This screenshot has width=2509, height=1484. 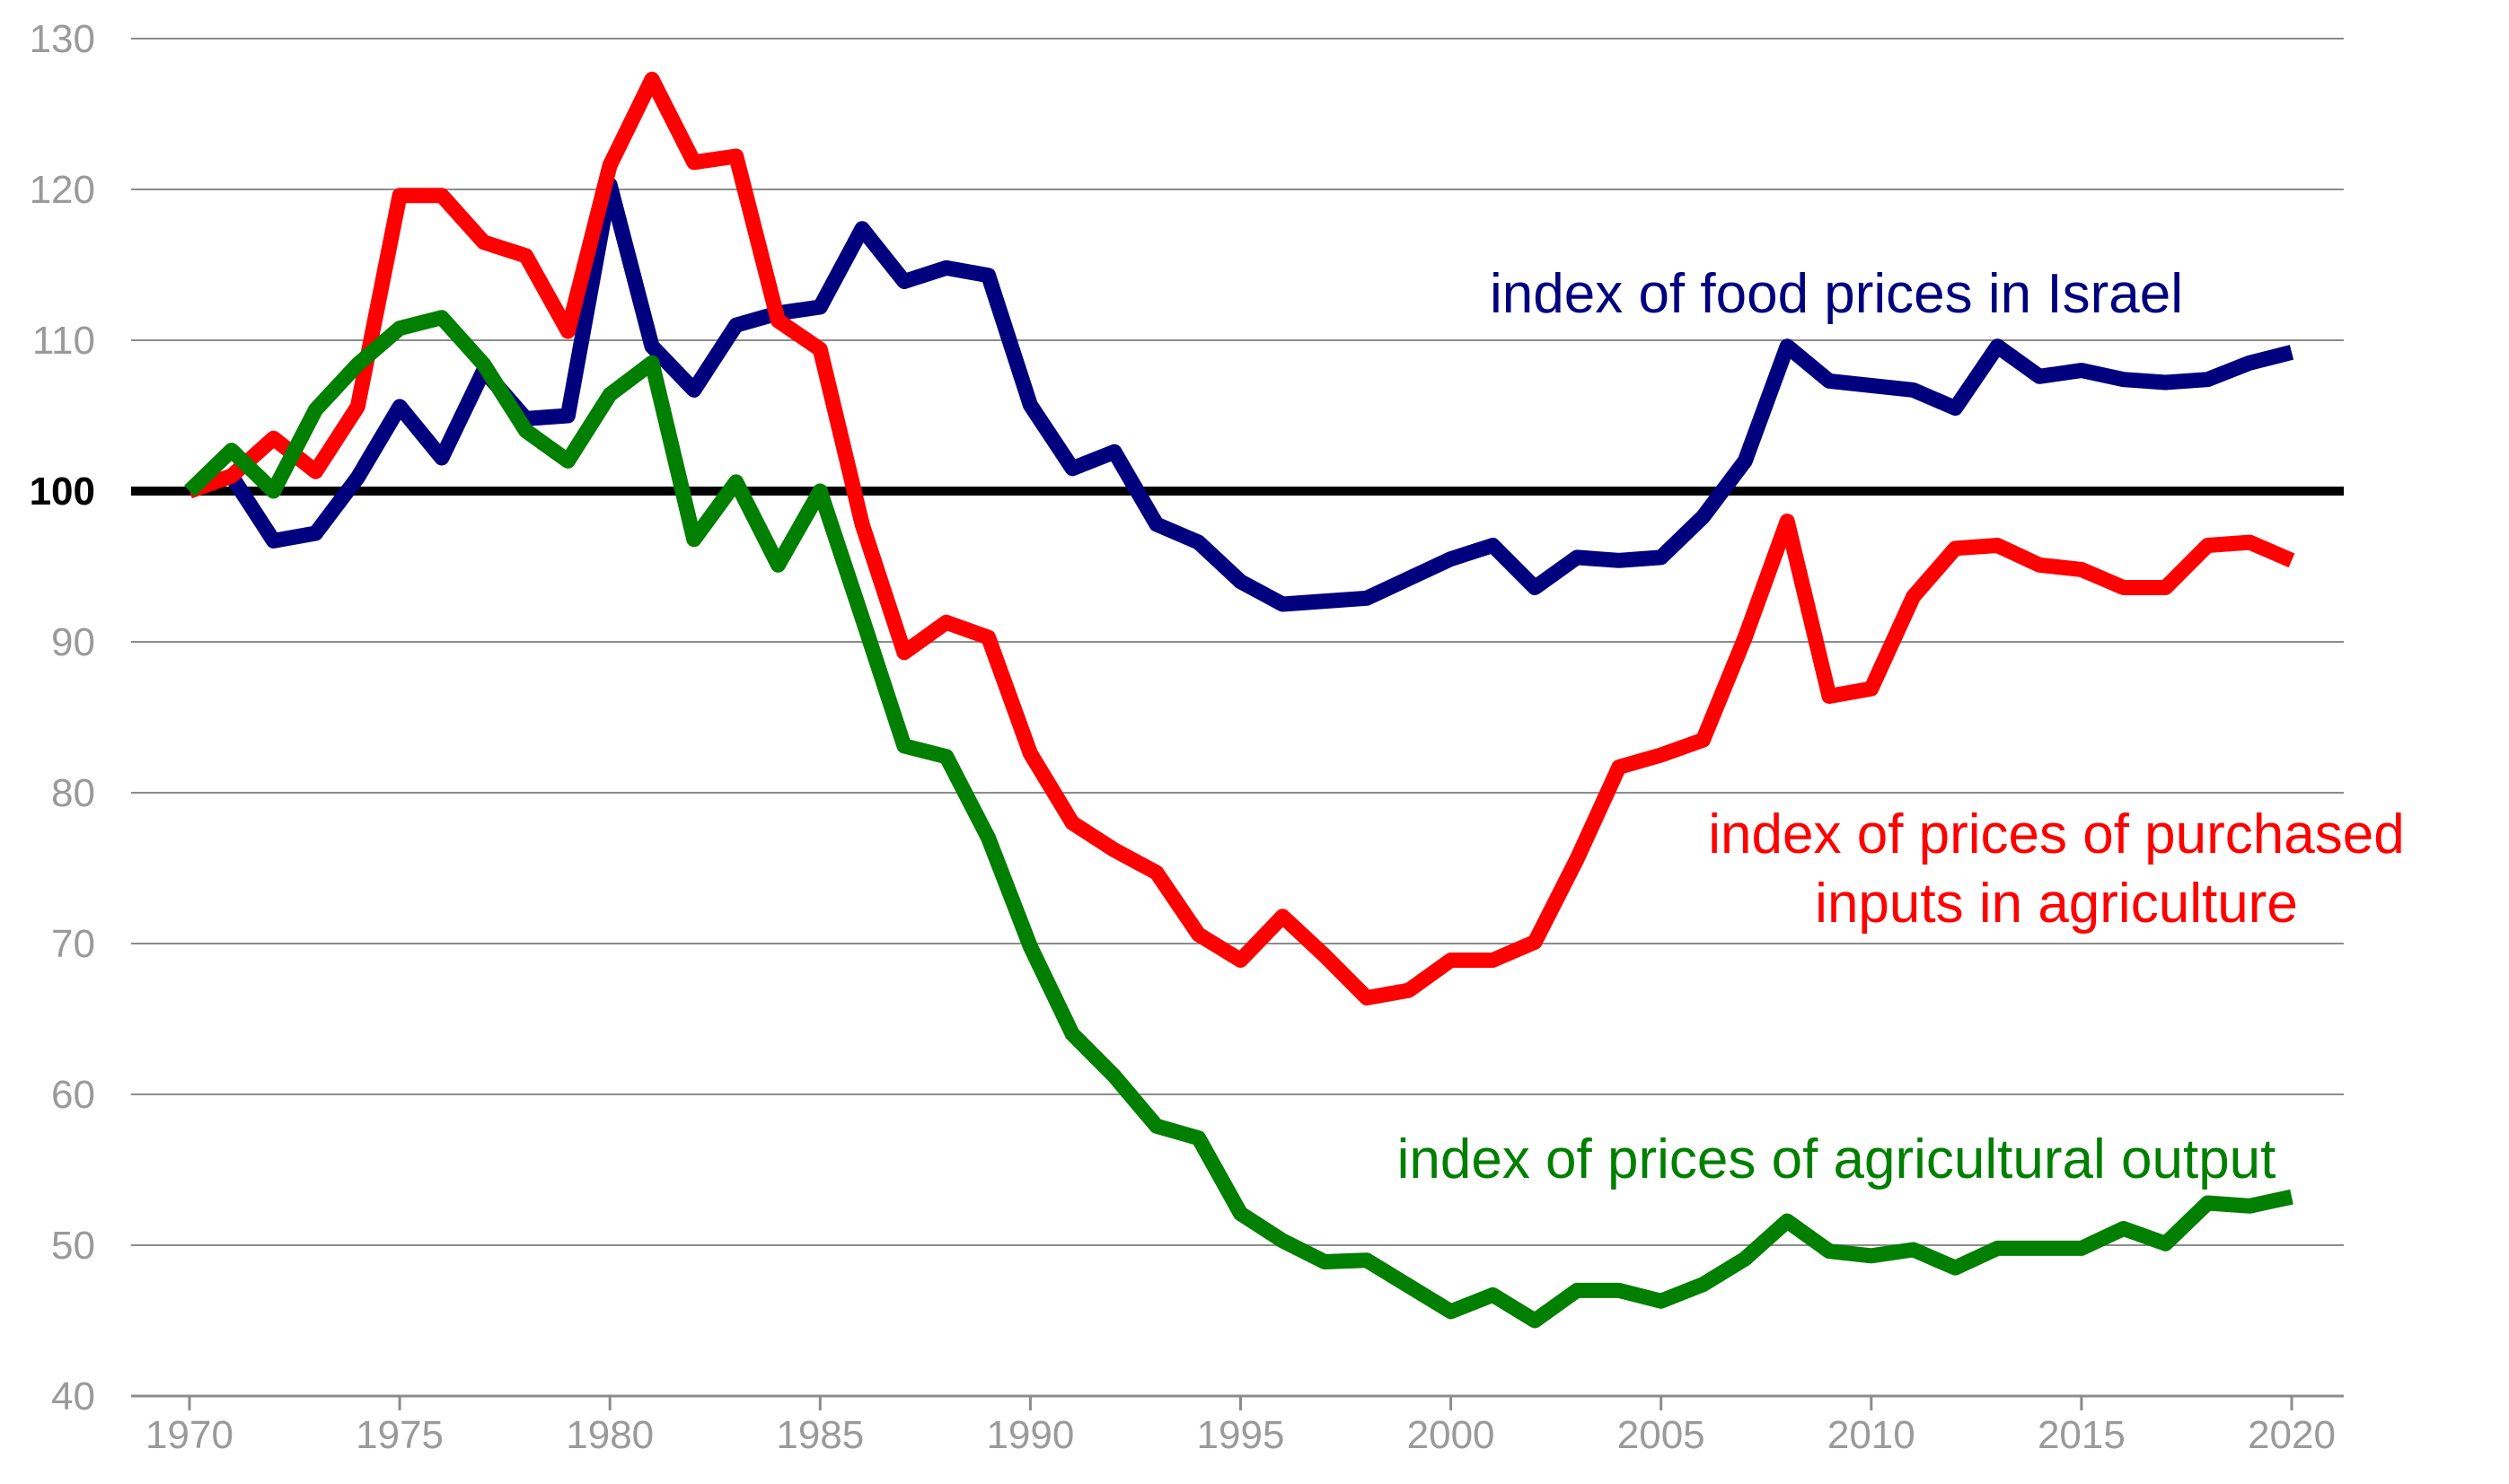 I want to click on y-tick-label-70: 70, so click(x=73, y=944).